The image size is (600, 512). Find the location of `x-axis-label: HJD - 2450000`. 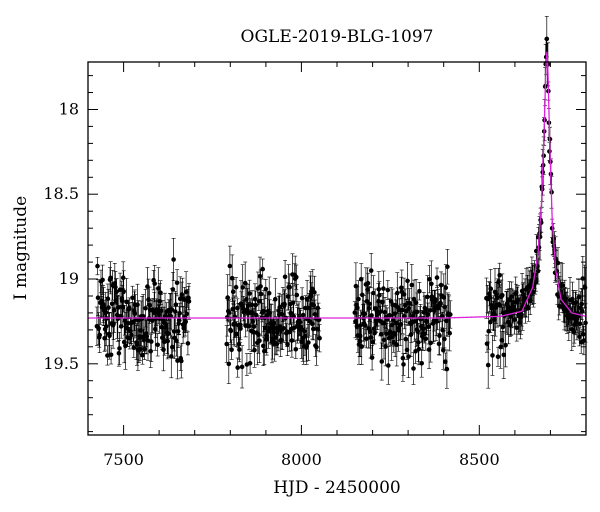

x-axis-label: HJD - 2450000 is located at coordinates (337, 488).